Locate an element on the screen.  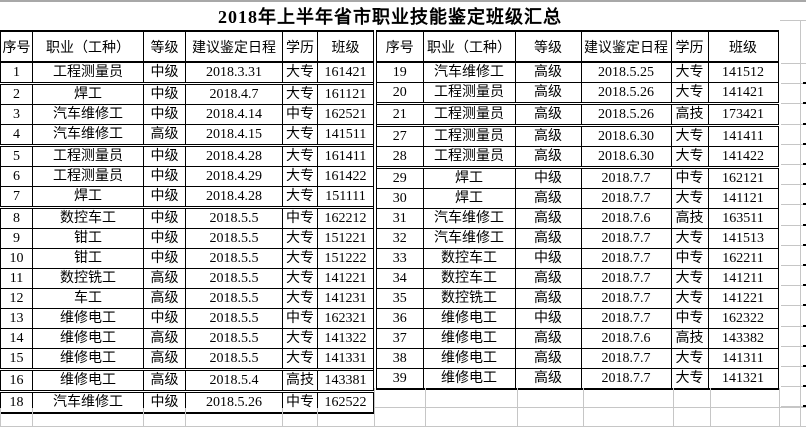
cell: 32 is located at coordinates (399, 238).